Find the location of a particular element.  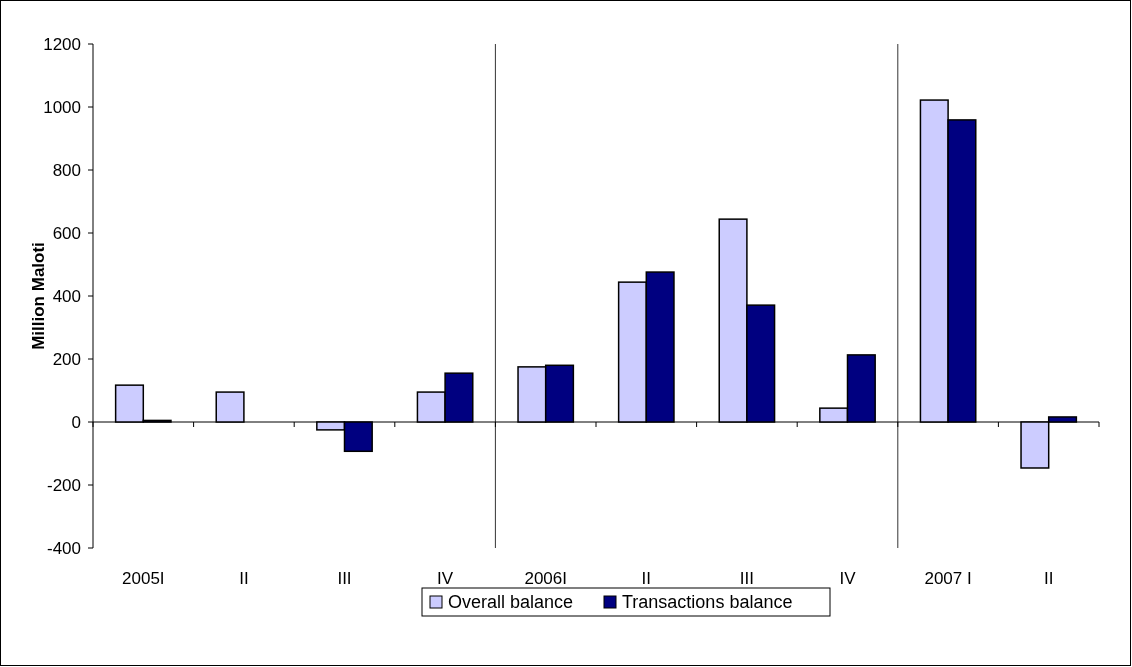

y-tick-label: 600 is located at coordinates (66, 233).